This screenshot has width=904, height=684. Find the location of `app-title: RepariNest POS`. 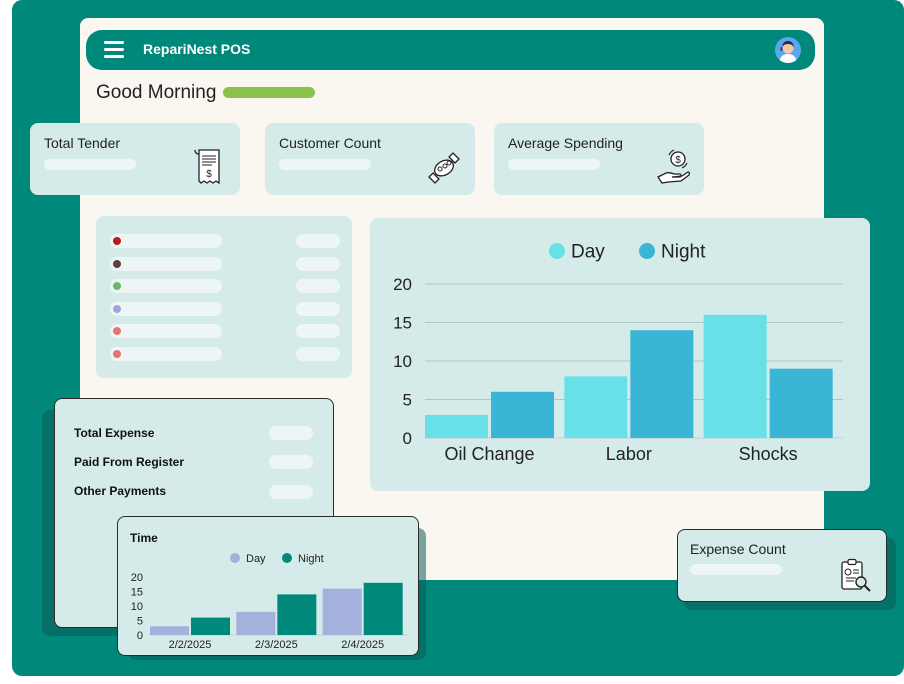

app-title: RepariNest POS is located at coordinates (197, 49).